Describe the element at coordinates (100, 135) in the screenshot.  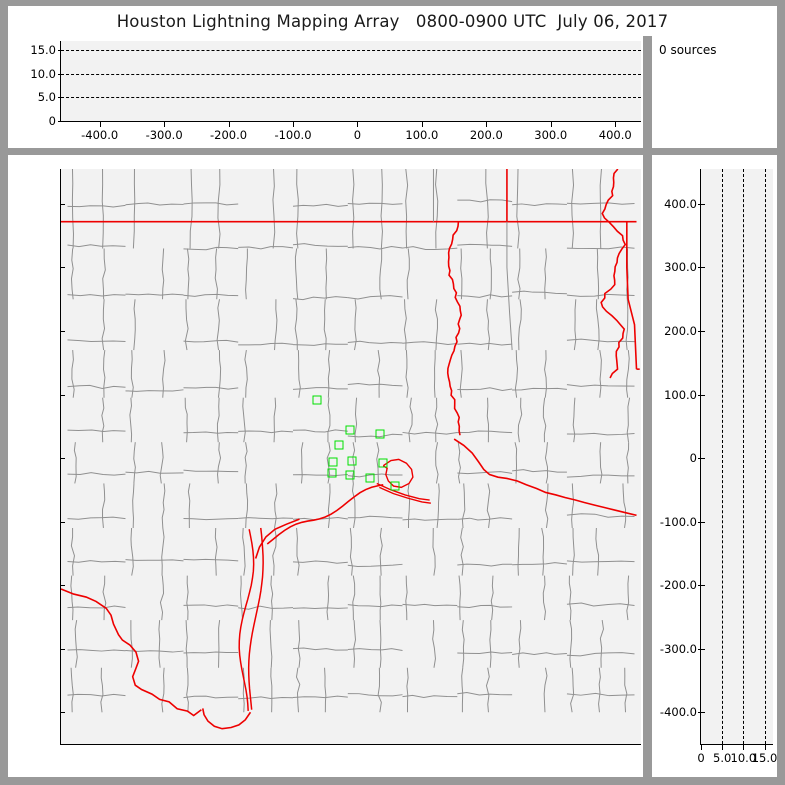
I see `x-tick-label: -400.0` at that location.